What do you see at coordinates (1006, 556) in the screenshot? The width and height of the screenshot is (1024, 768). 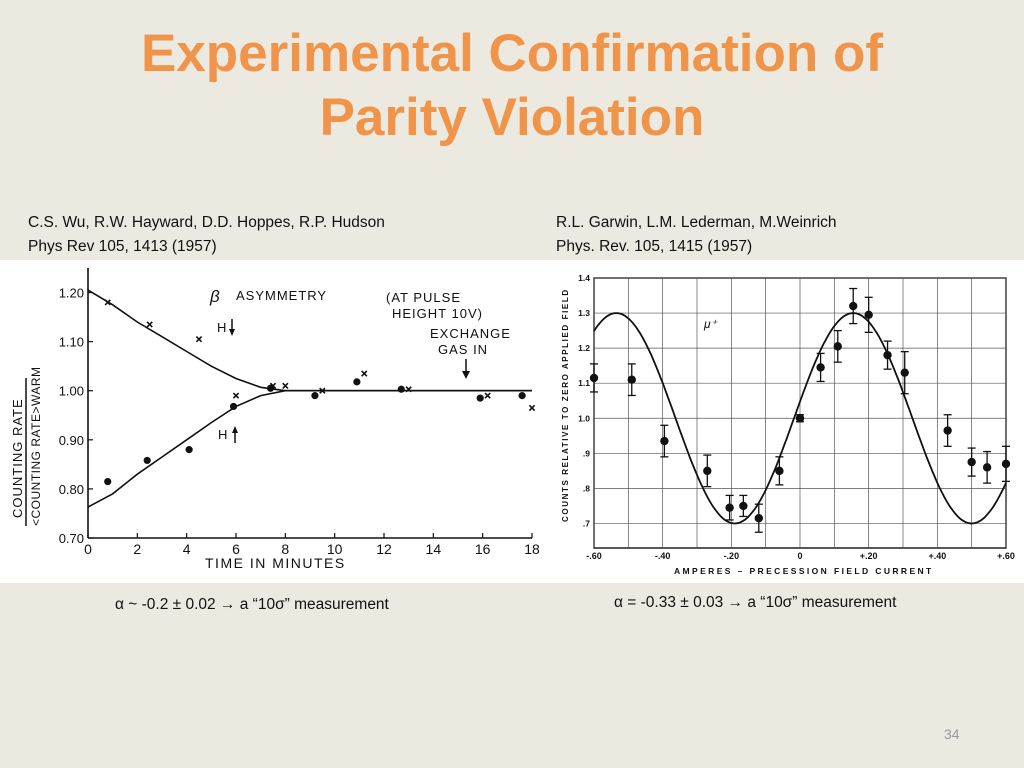 I see `x-tick-label: +.60` at bounding box center [1006, 556].